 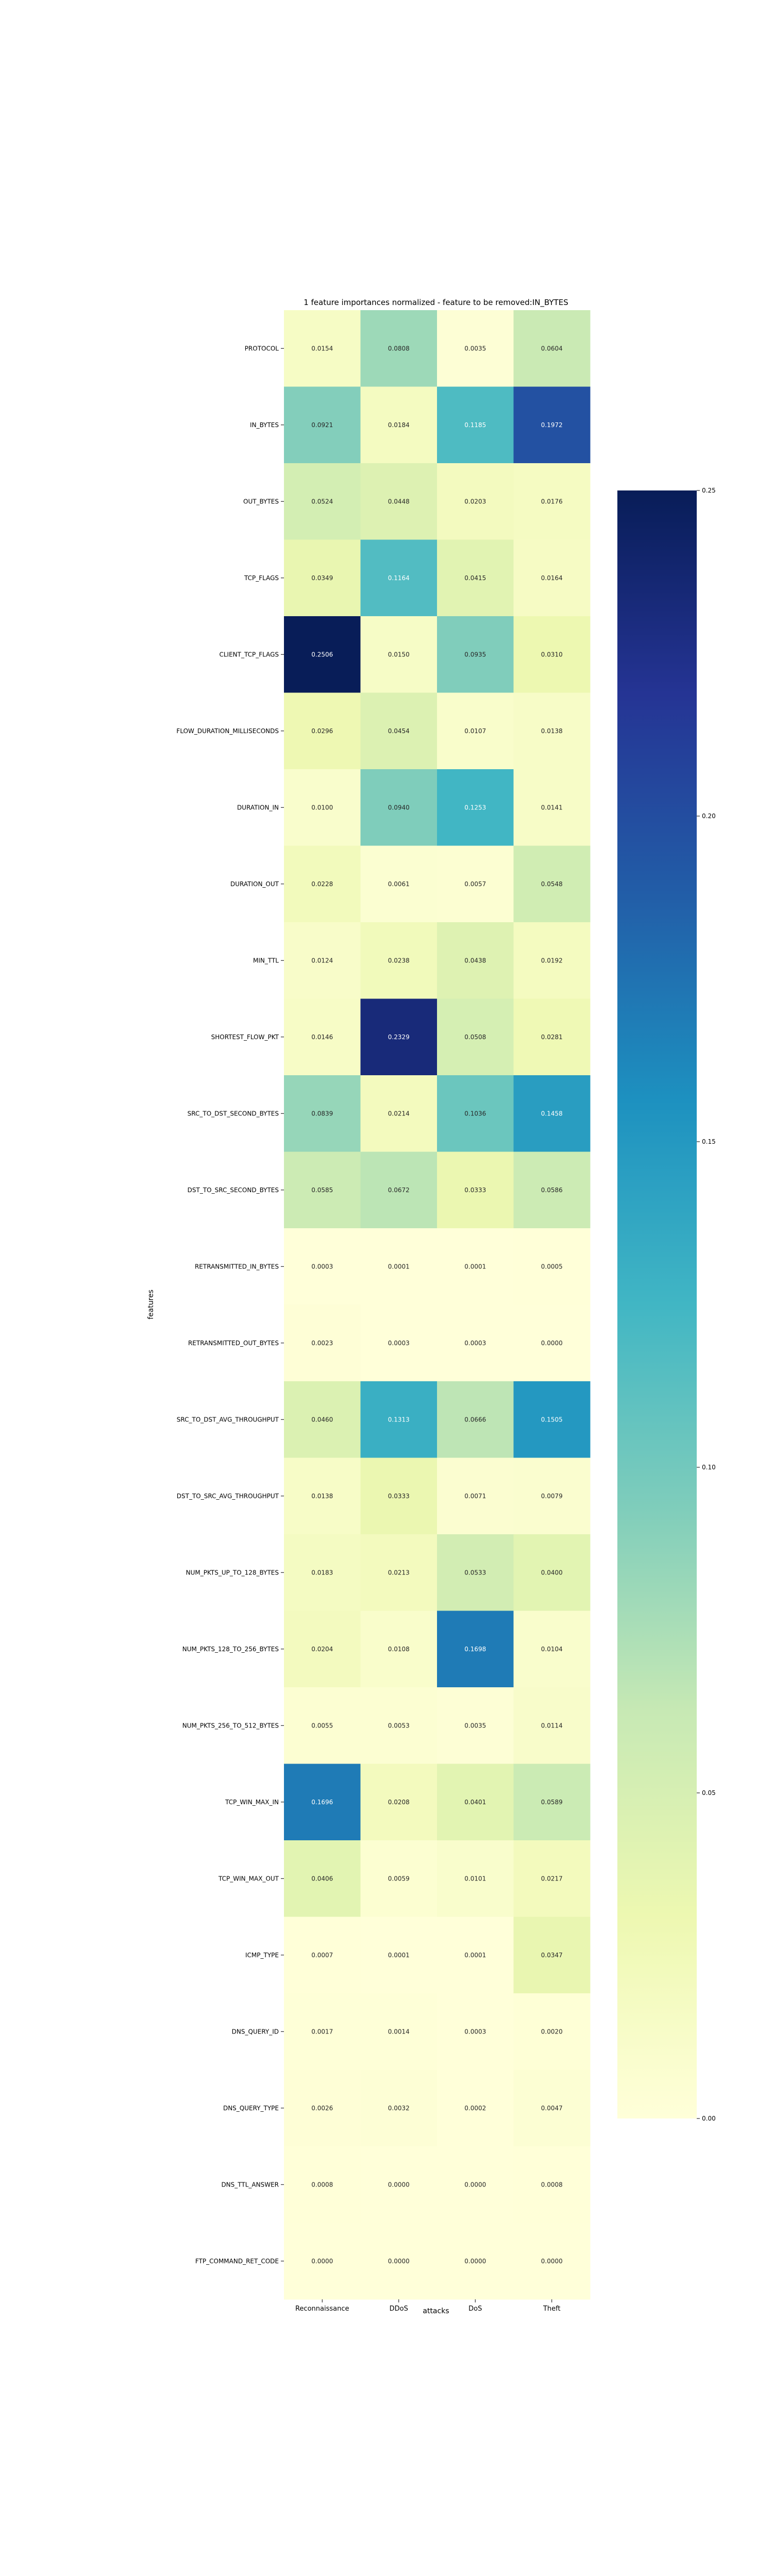 What do you see at coordinates (237, 2261) in the screenshot?
I see `y-tick-label: FTP_COMMAND_RET_CODE` at bounding box center [237, 2261].